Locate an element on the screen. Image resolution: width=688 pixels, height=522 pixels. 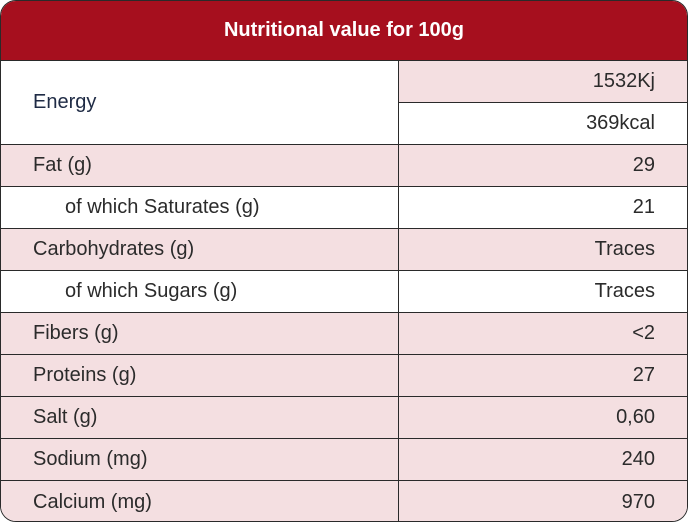
row-label: Salt (g) is located at coordinates (200, 417).